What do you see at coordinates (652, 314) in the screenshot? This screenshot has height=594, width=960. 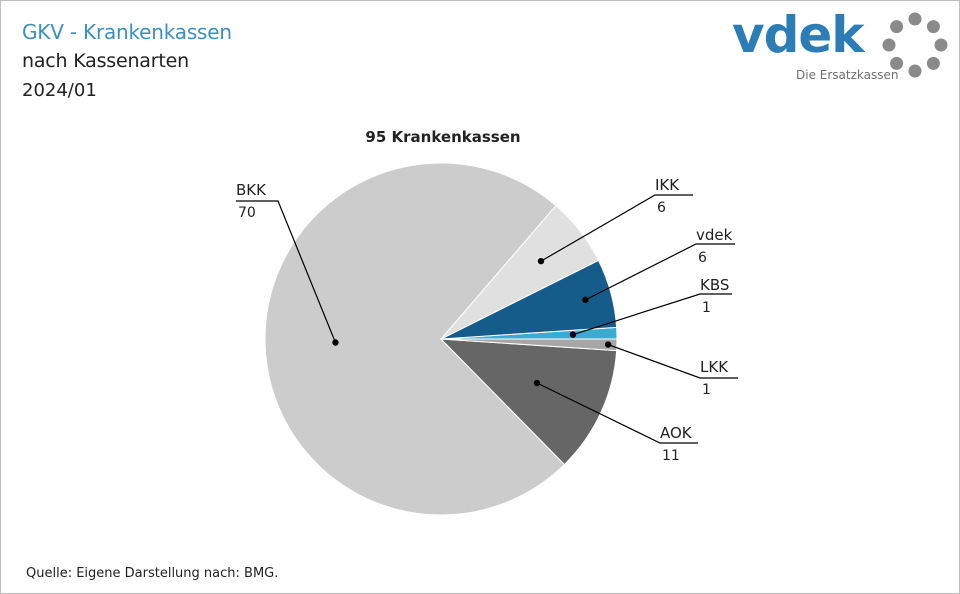 I see `leader-line-kbs` at bounding box center [652, 314].